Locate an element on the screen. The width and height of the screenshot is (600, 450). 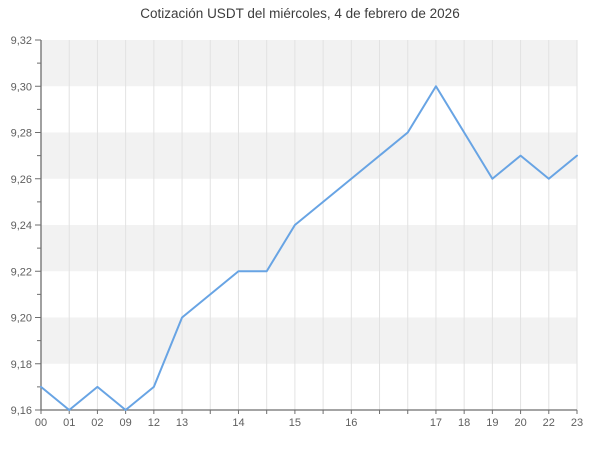
x-axis-label: 19 is located at coordinates (492, 423).